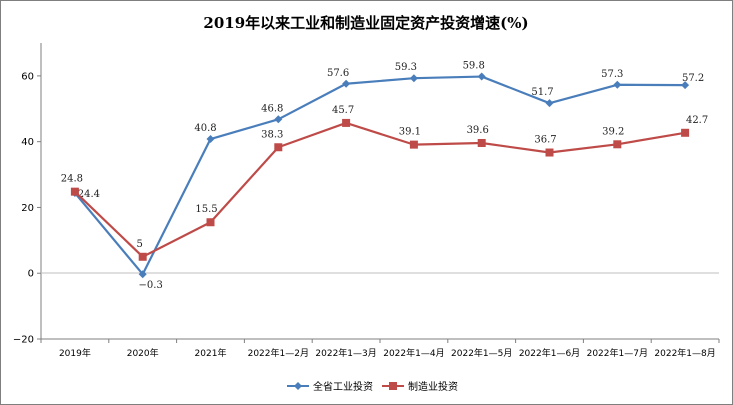 The height and width of the screenshot is (405, 733). I want to click on x-tick-label: 2022年1—6月, so click(549, 353).